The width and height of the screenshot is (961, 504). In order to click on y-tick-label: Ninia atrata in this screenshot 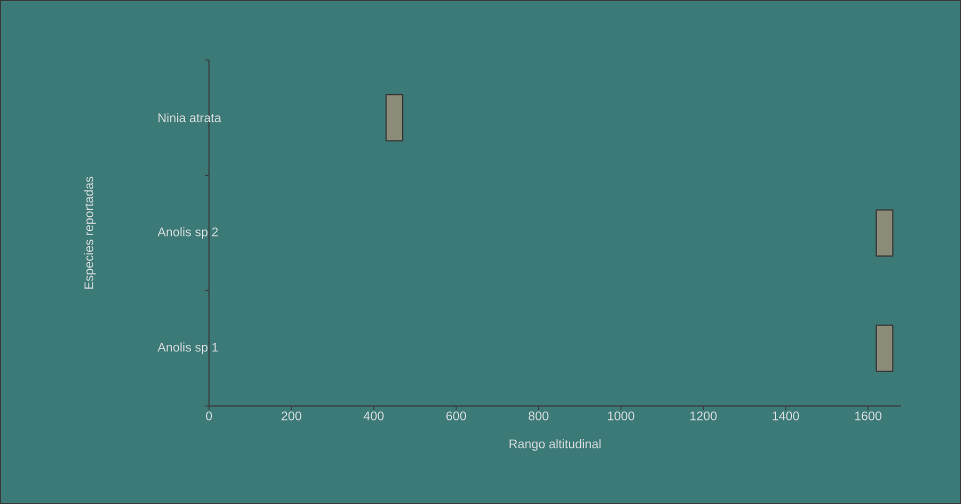, I will do `click(190, 117)`.